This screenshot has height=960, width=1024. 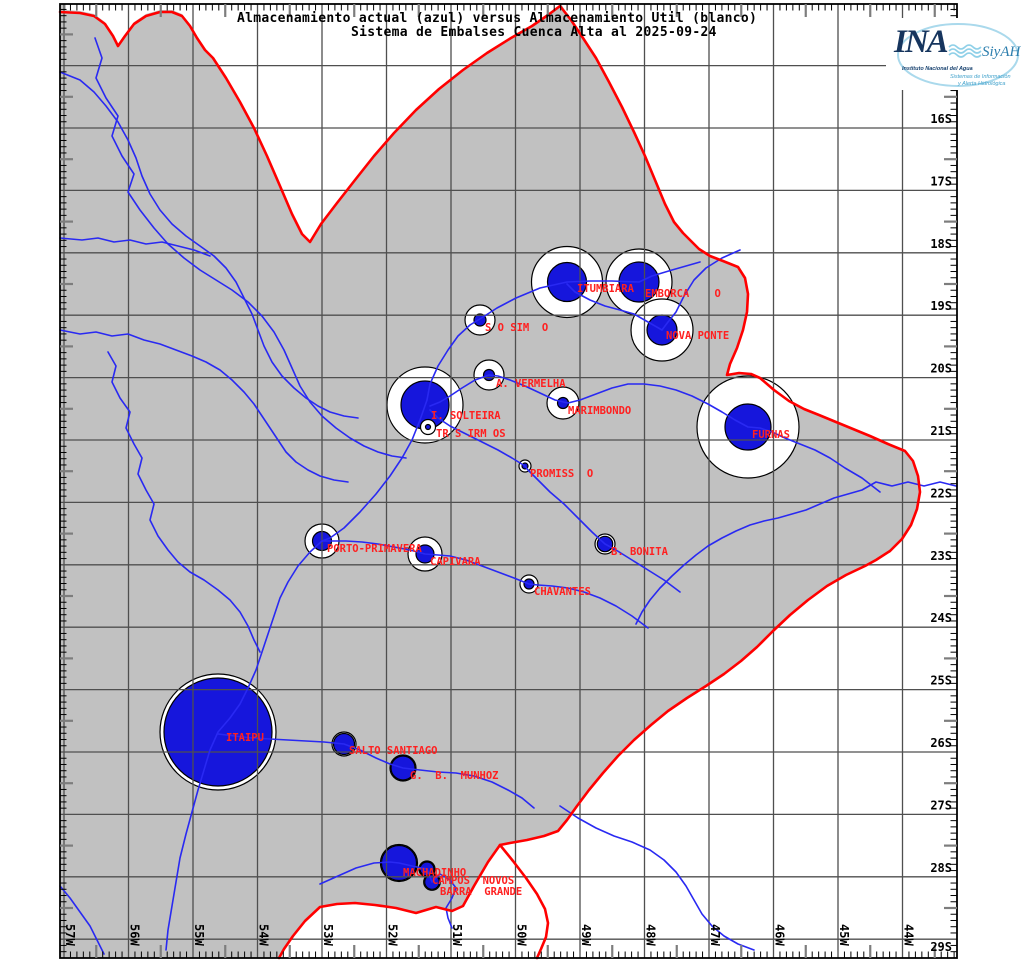 I want to click on reservoir-label-marimbondo: MARIMBONDO, so click(x=599, y=411).